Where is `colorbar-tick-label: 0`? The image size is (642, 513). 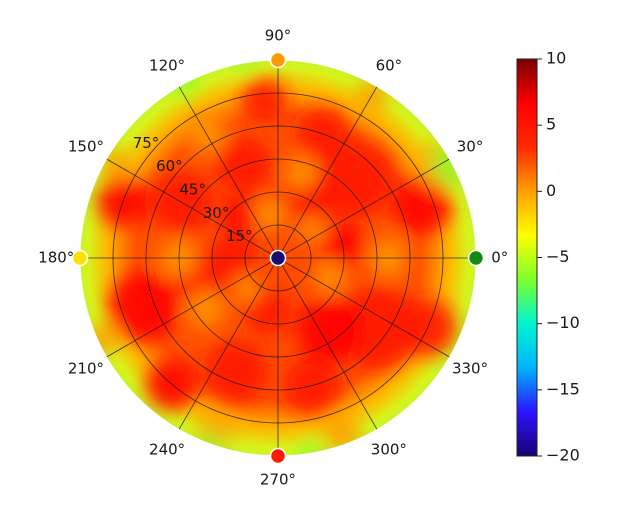
colorbar-tick-label: 0 is located at coordinates (551, 190).